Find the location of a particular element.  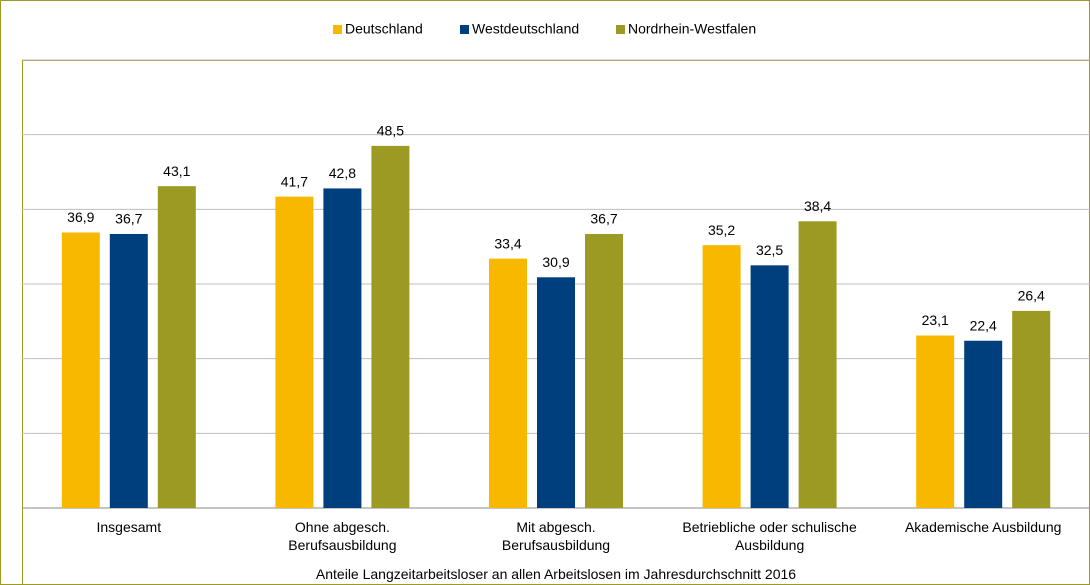

value-label: 32,5 is located at coordinates (769, 250).